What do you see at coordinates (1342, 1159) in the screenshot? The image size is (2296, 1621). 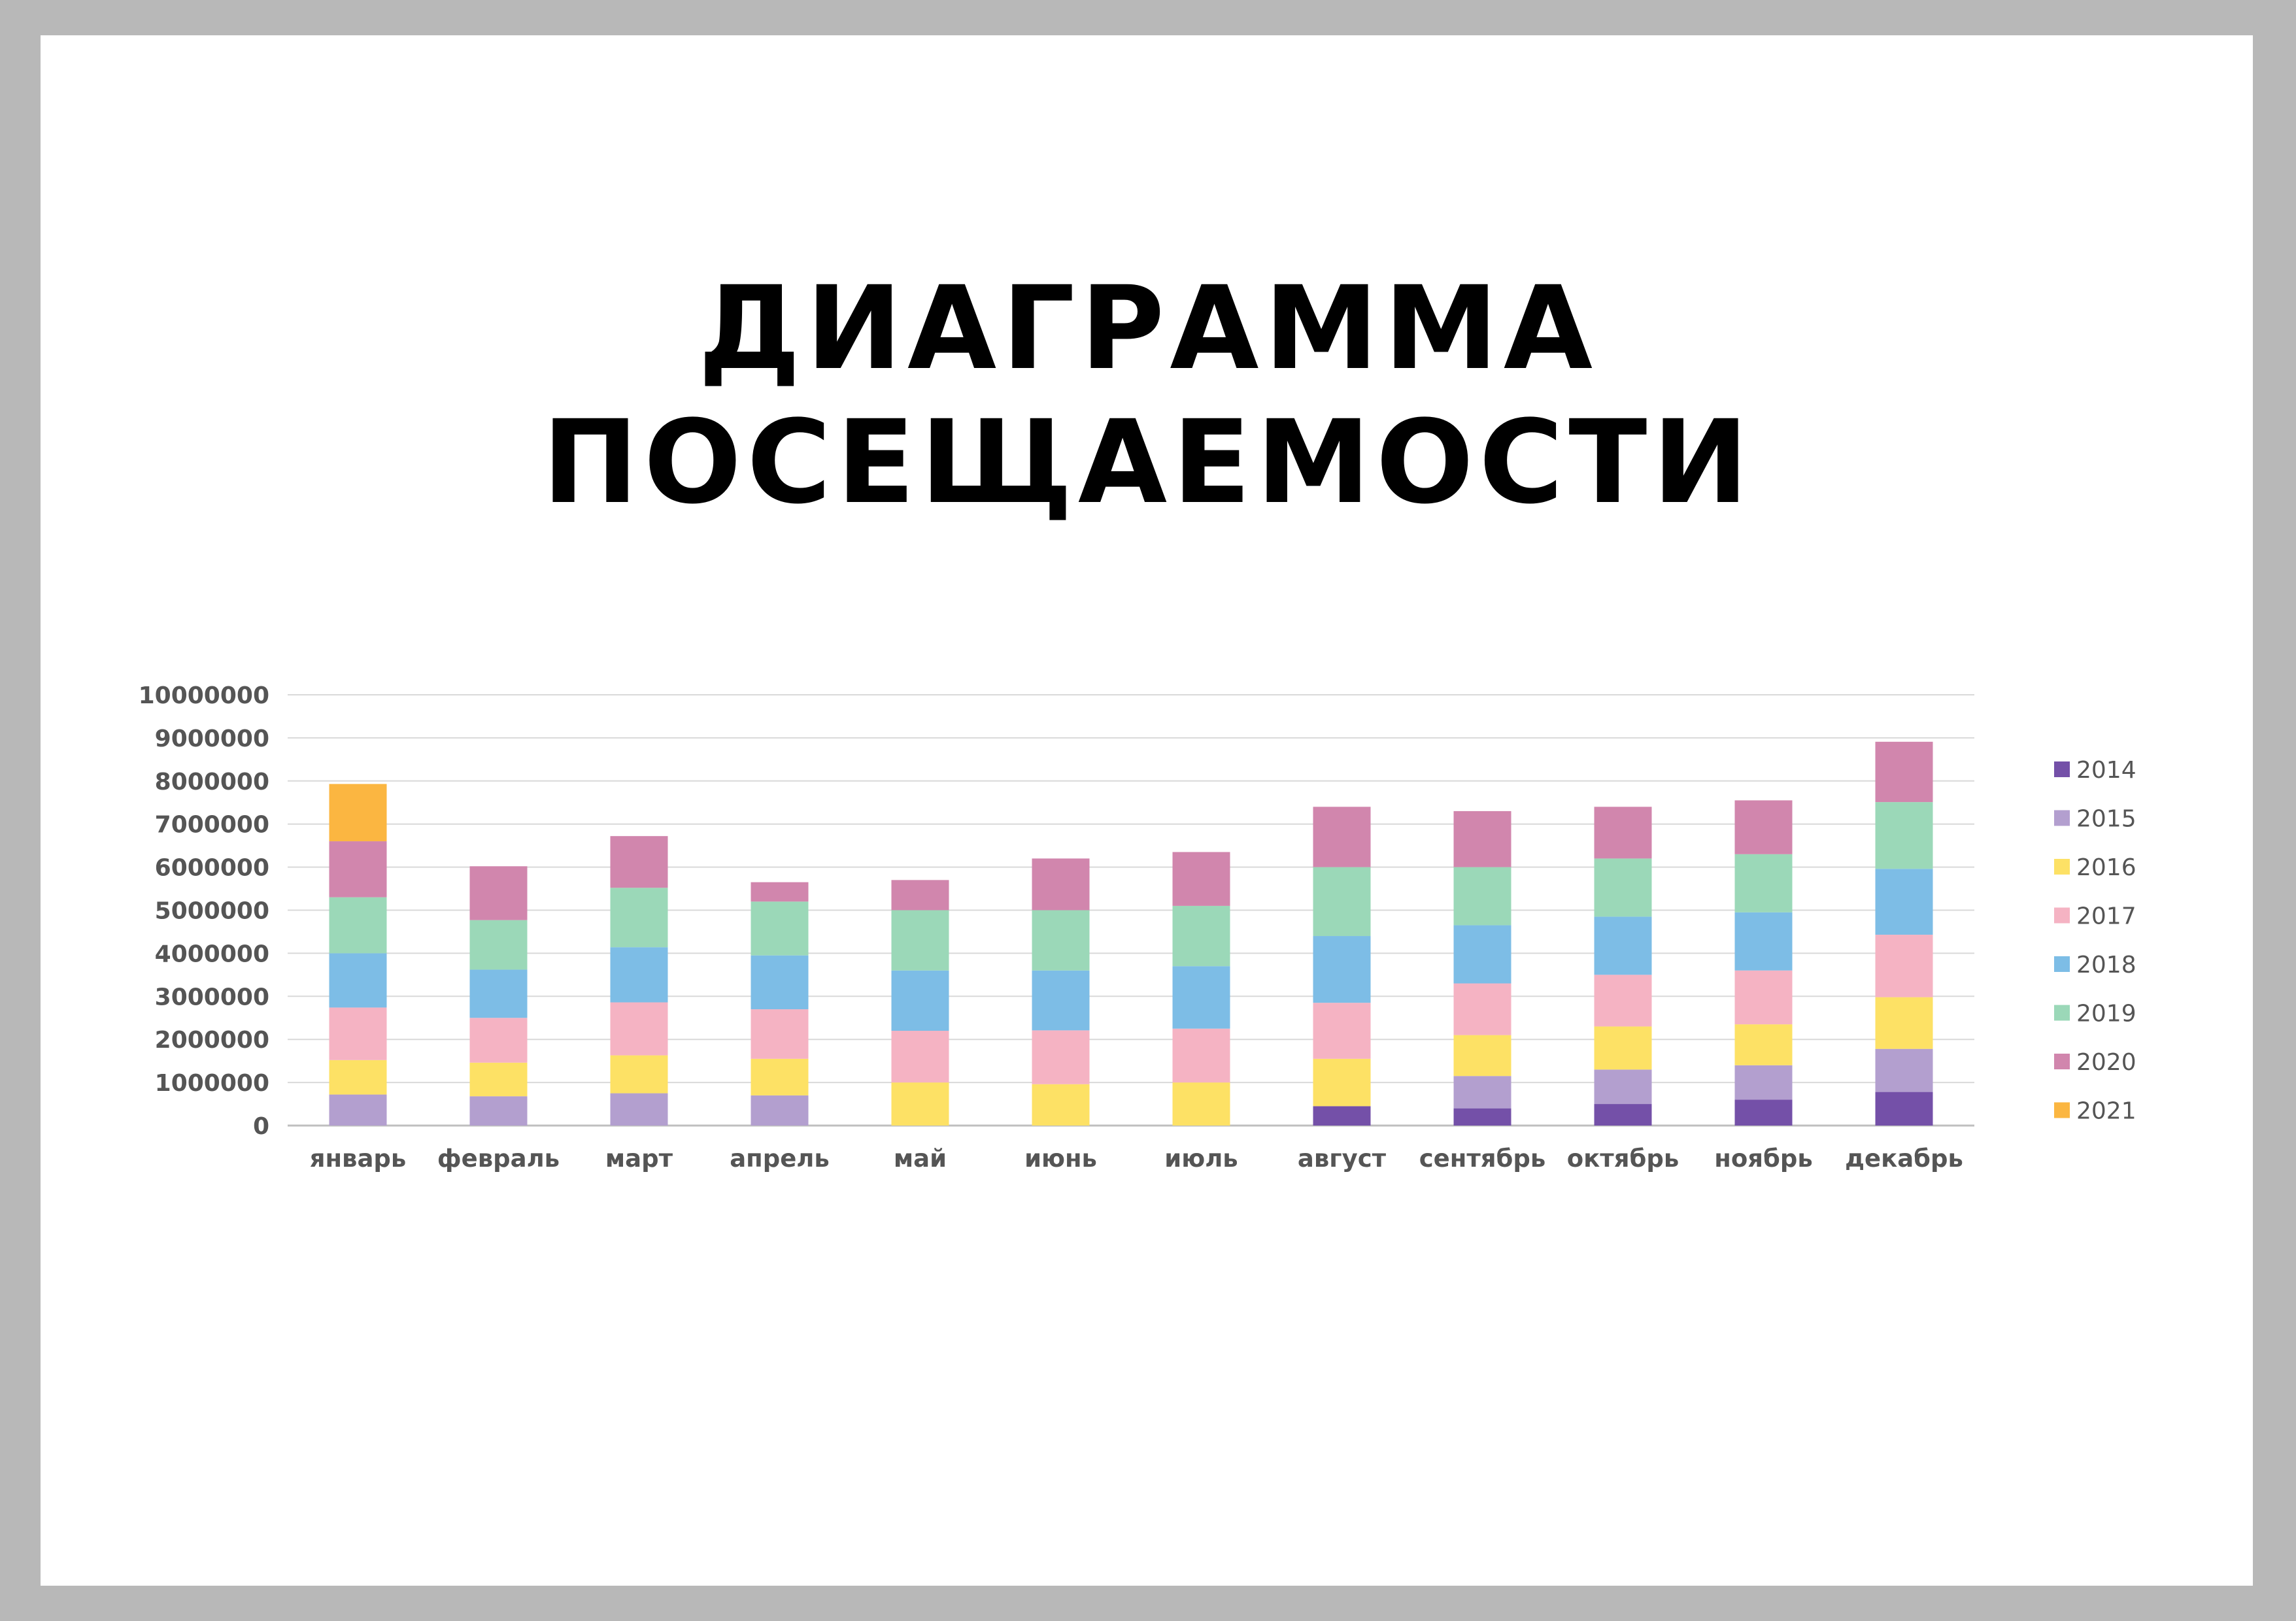 I see `x-category-label: август` at bounding box center [1342, 1159].